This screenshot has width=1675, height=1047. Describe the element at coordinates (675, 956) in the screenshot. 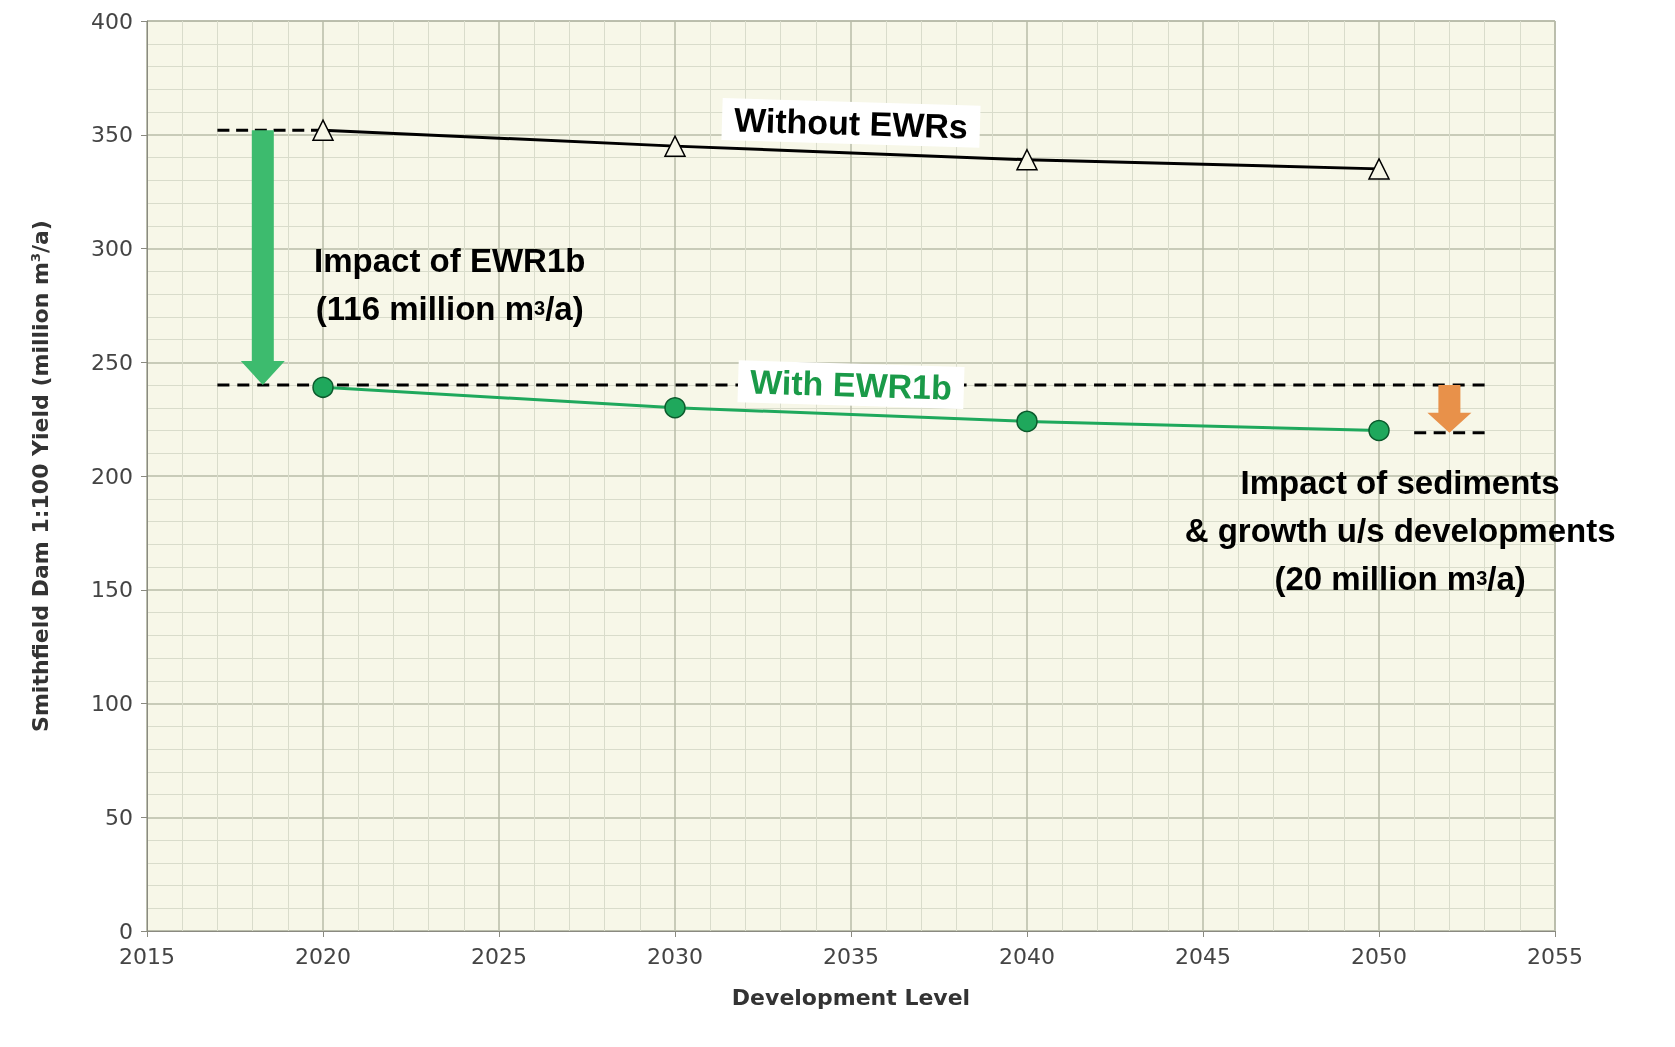

I see `x-tick-label: 2030` at that location.